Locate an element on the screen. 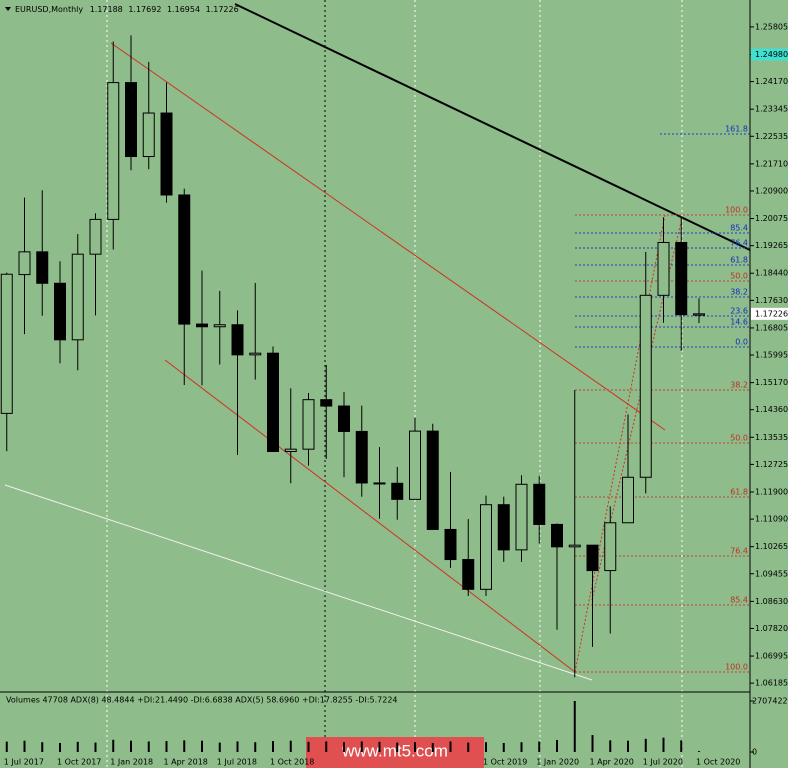 This screenshot has height=768, width=788. y-tick-label: 1.07820 is located at coordinates (771, 628).